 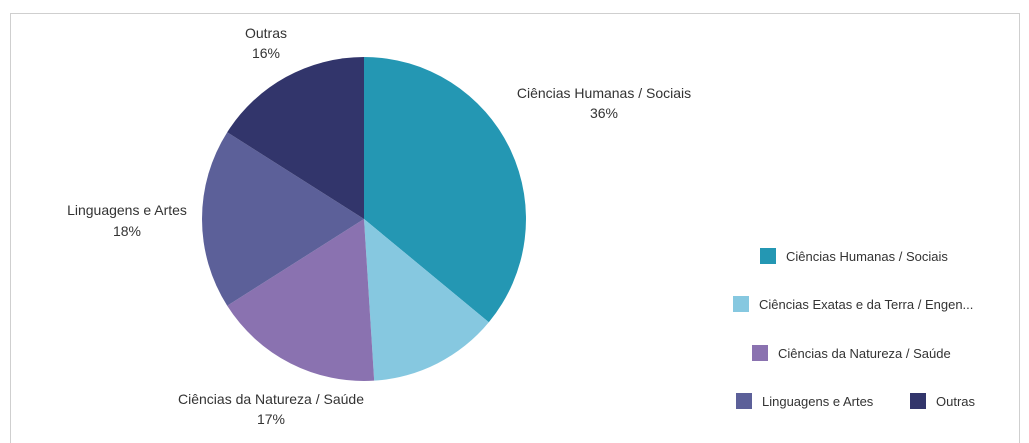 What do you see at coordinates (604, 113) in the screenshot?
I see `slice-label-pct-humanas: 36%` at bounding box center [604, 113].